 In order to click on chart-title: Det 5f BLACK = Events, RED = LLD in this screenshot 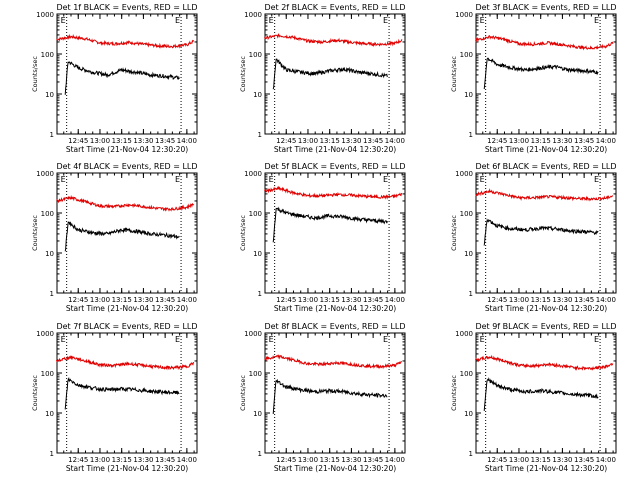, I will do `click(334, 166)`.